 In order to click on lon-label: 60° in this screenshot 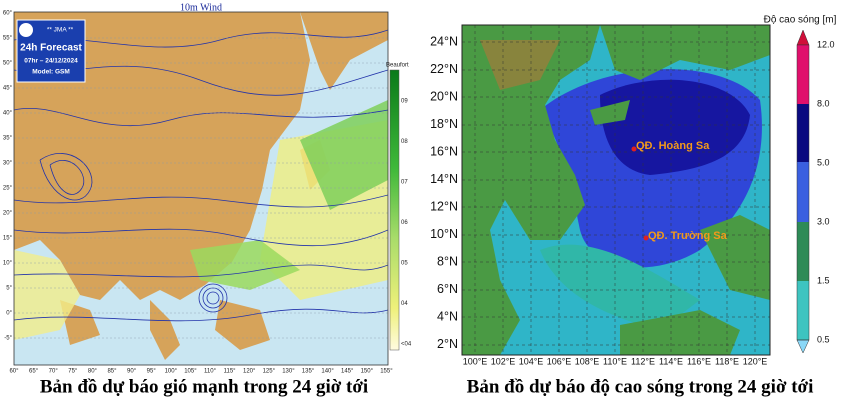, I will do `click(14, 372)`.